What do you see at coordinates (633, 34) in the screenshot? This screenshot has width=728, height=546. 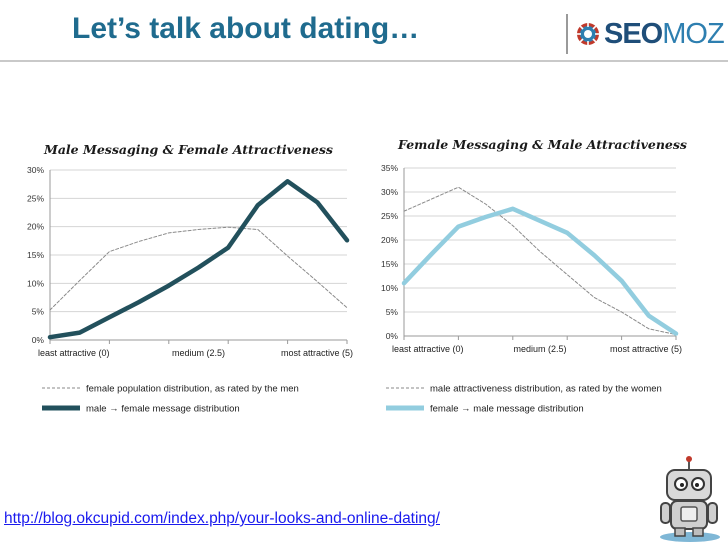 I see `logo-seo: SEO` at bounding box center [633, 34].